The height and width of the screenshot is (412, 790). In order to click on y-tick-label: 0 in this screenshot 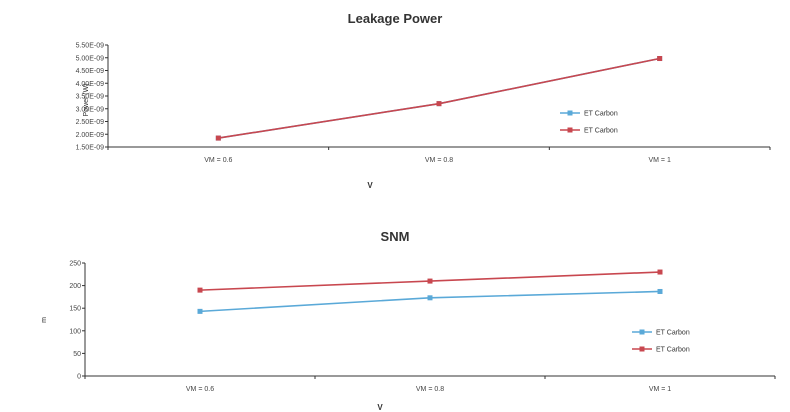, I will do `click(79, 377)`.